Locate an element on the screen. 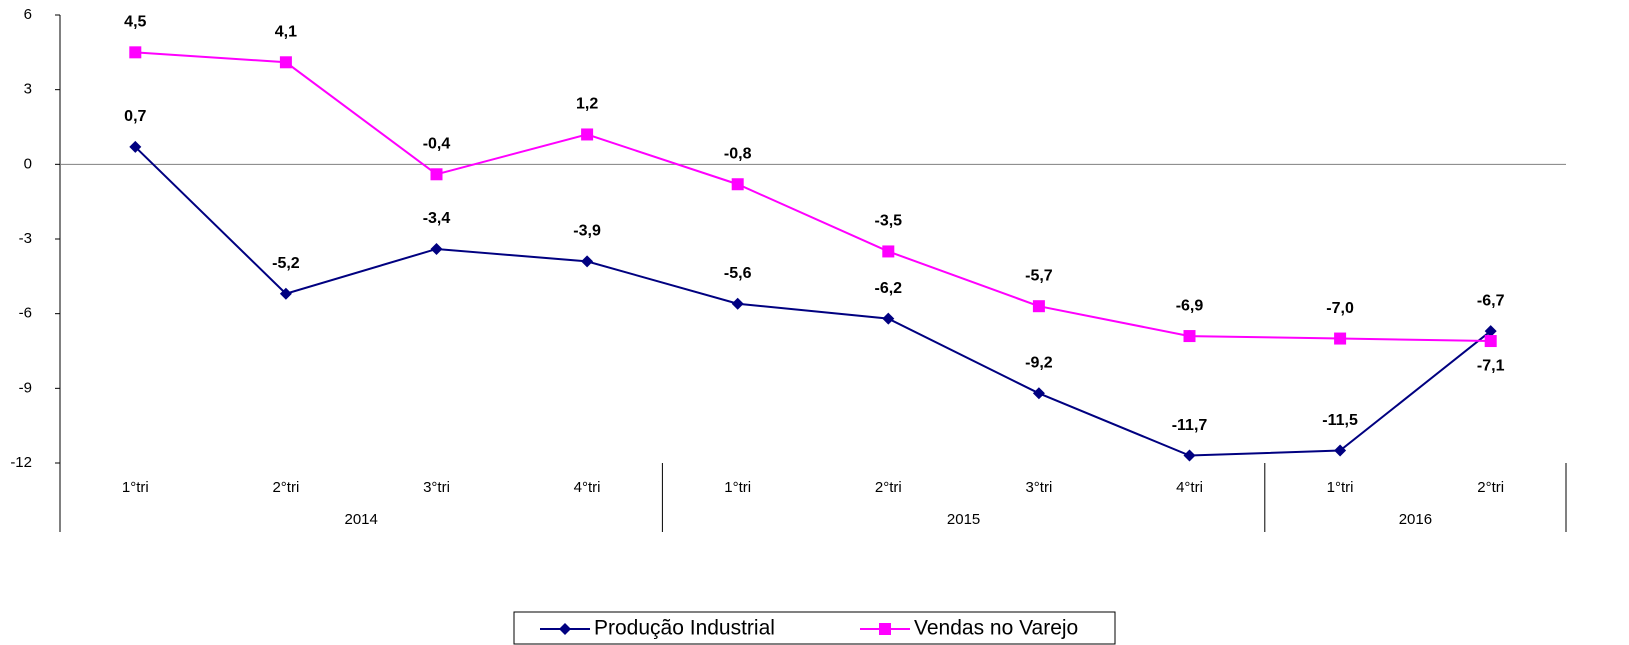 This screenshot has height=645, width=1629. legend-box is located at coordinates (814, 628).